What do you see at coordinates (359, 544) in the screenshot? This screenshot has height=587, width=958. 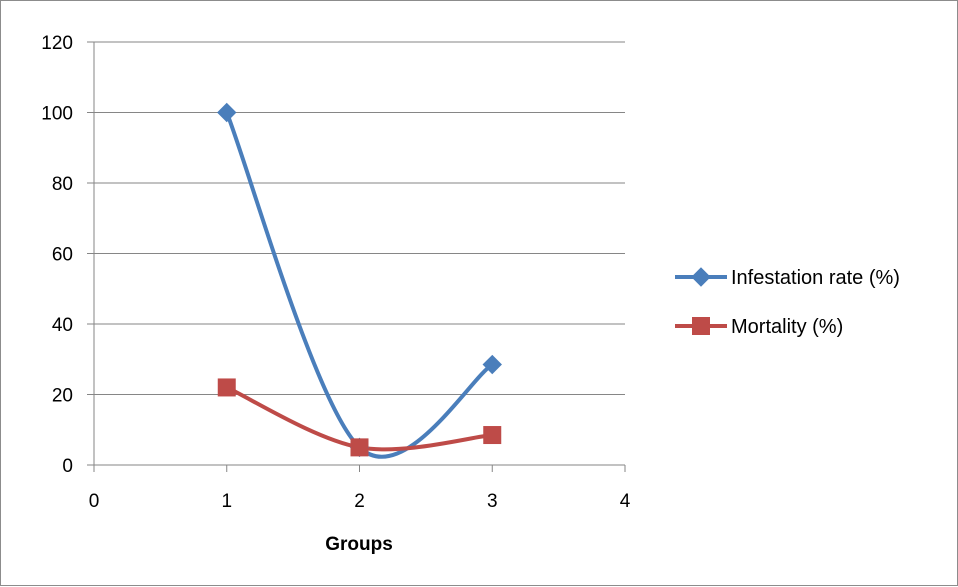 I see `x-axis-title: Groups` at bounding box center [359, 544].